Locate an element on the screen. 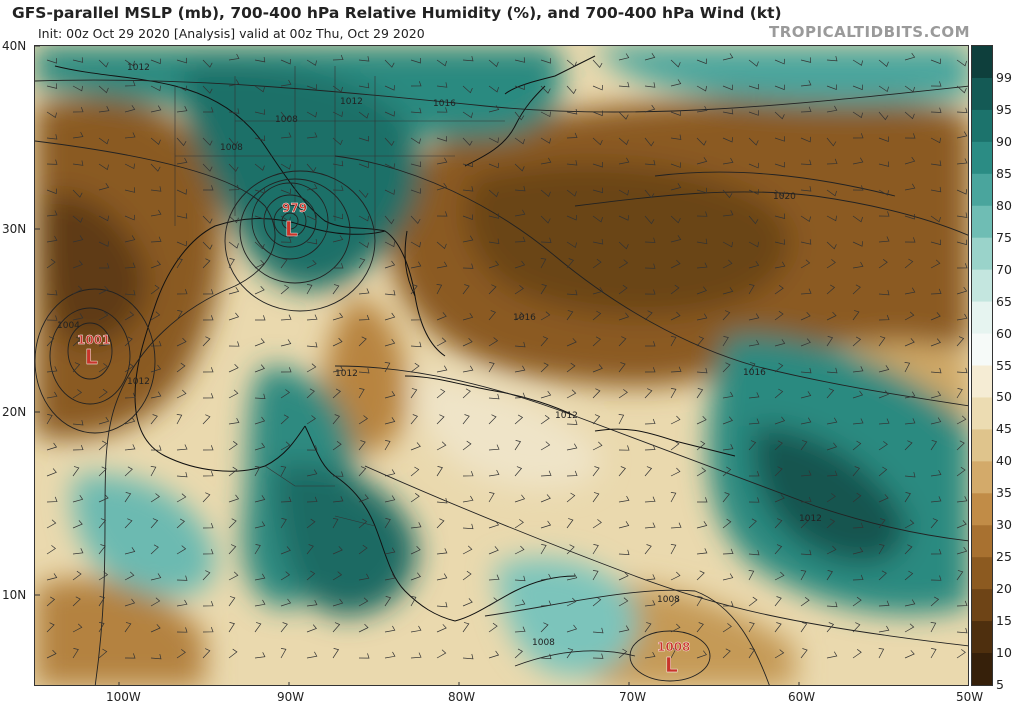  colorbar-tick-label: 75 is located at coordinates (1004, 237).